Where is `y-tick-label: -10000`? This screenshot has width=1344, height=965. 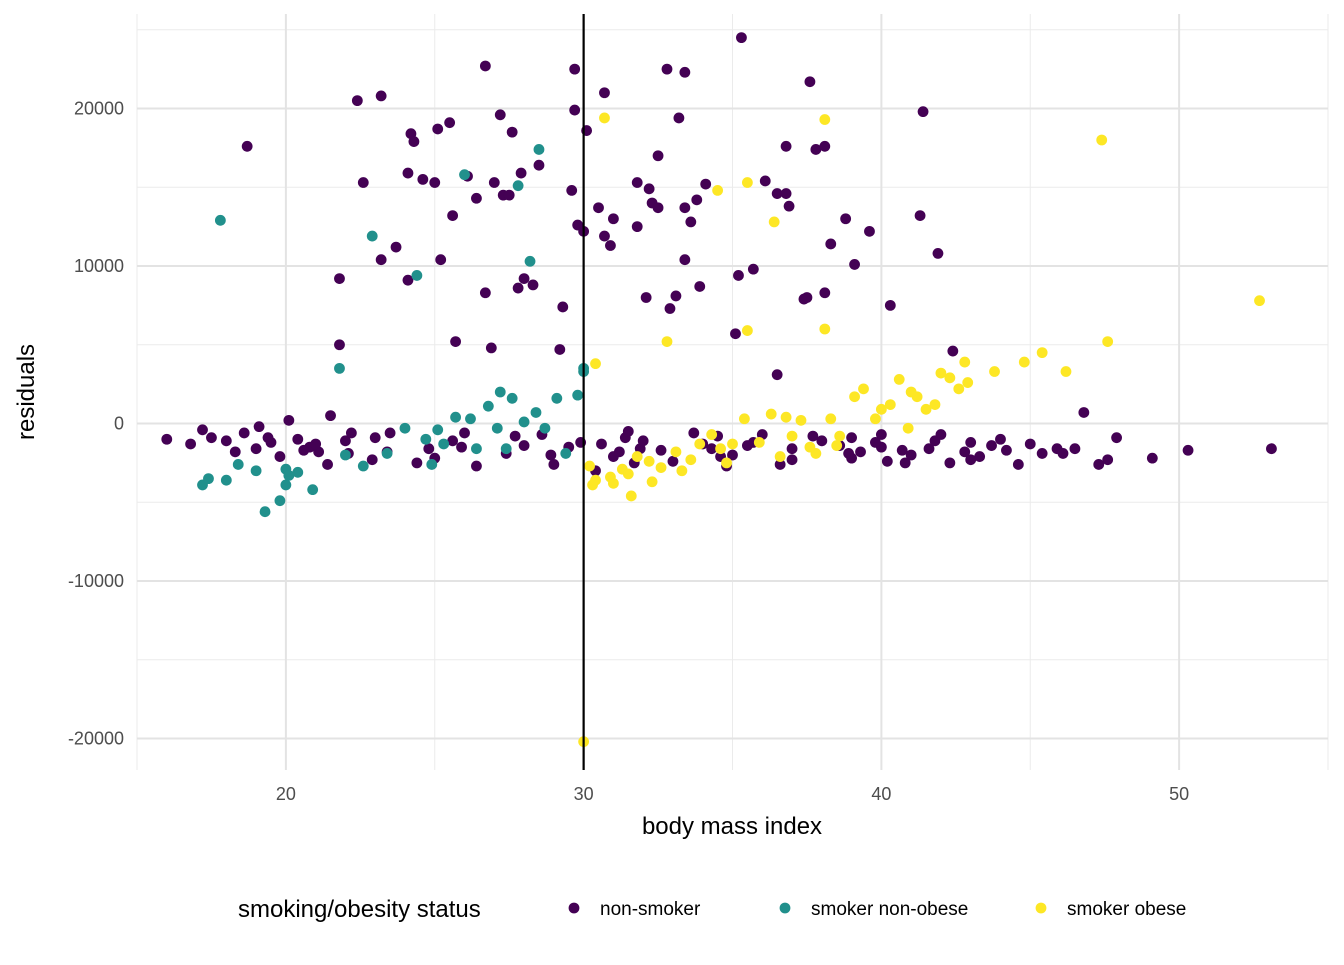
y-tick-label: -10000 is located at coordinates (96, 581).